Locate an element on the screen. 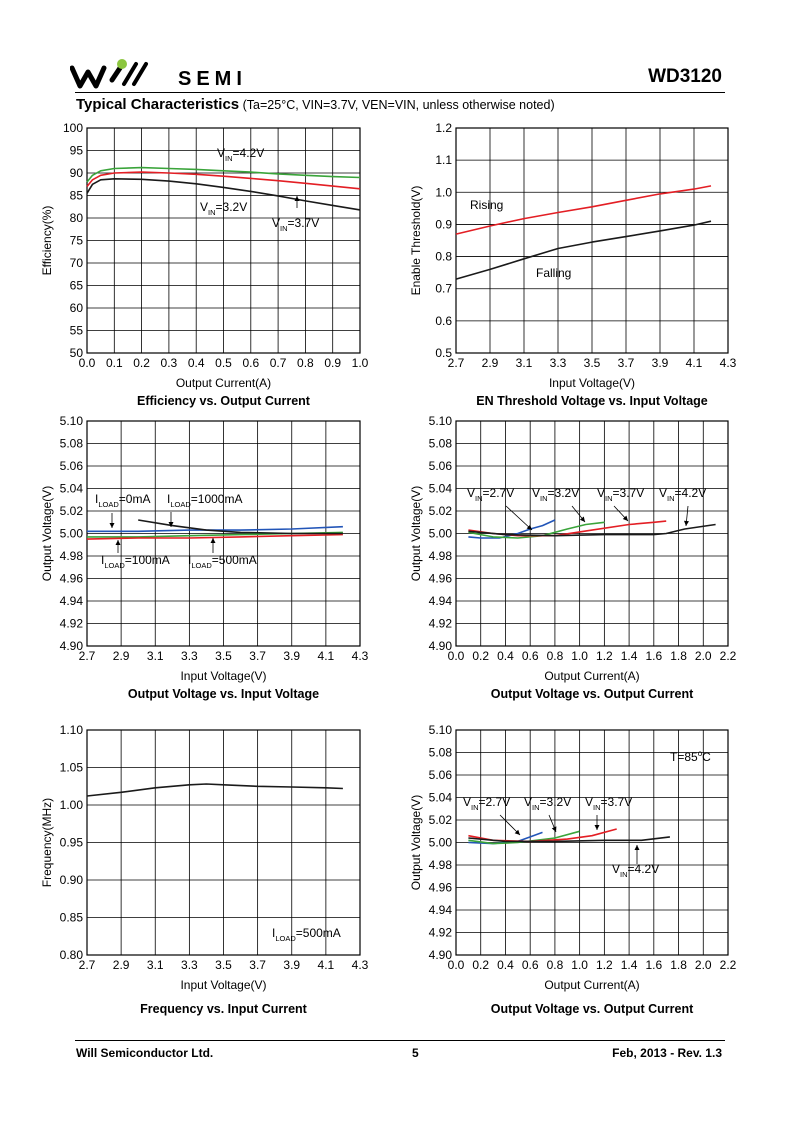 This screenshot has width=800, height=1132. x-tick-label: 3.9 is located at coordinates (291, 656).